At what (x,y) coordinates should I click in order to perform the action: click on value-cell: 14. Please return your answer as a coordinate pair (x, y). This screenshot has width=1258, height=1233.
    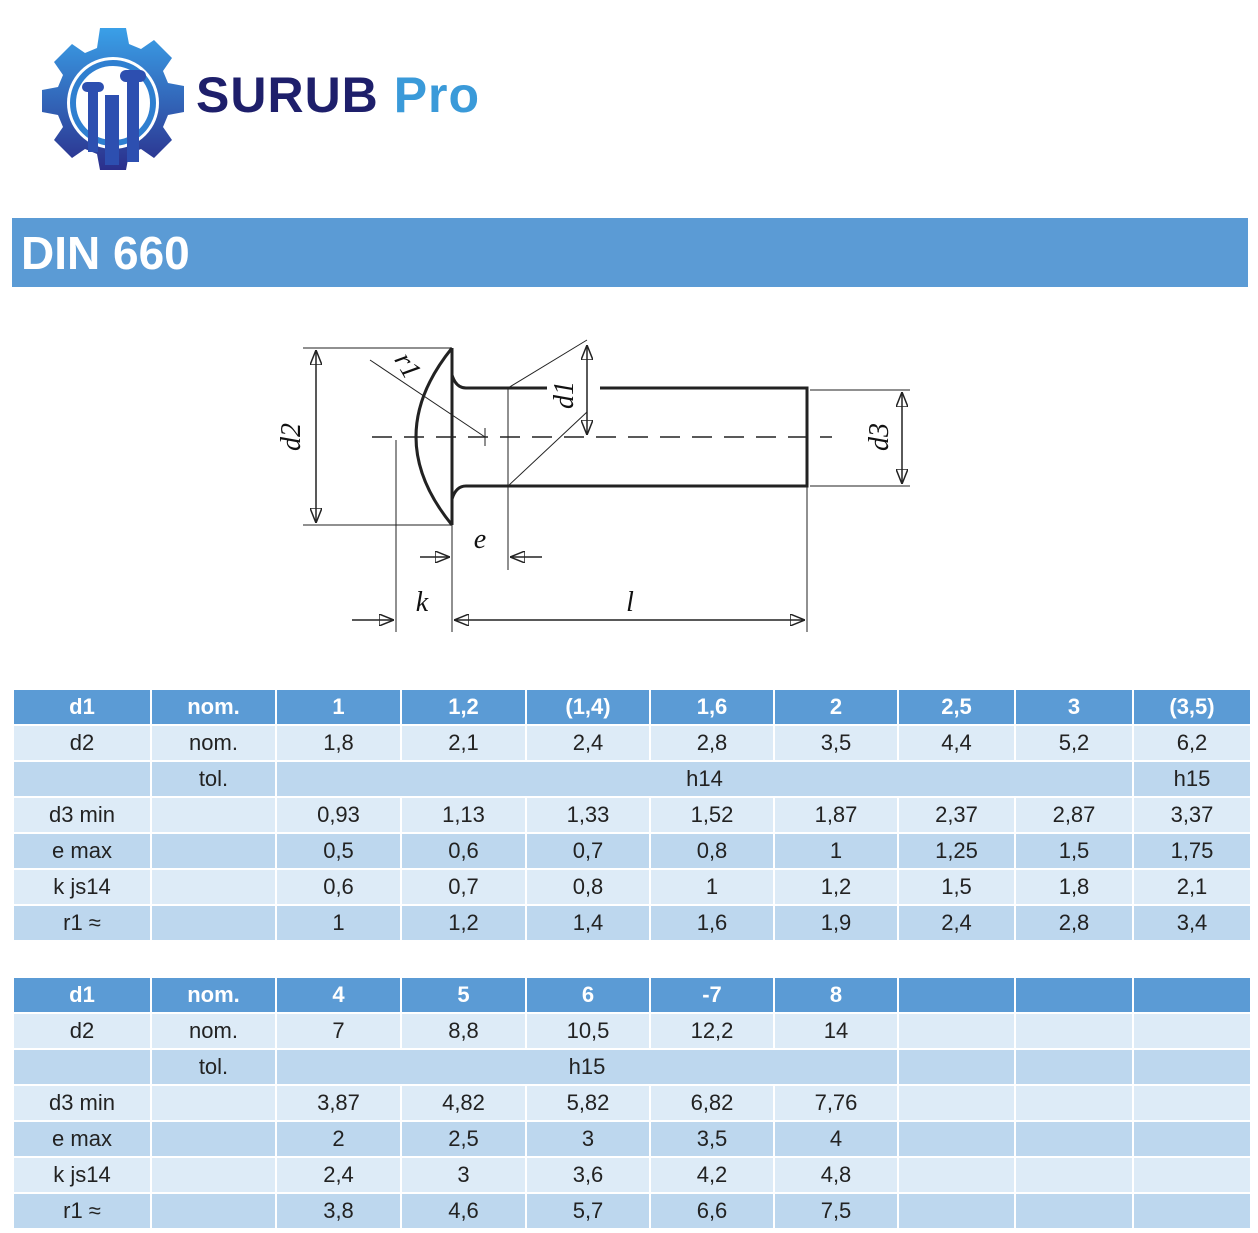
    Looking at the image, I should click on (836, 1031).